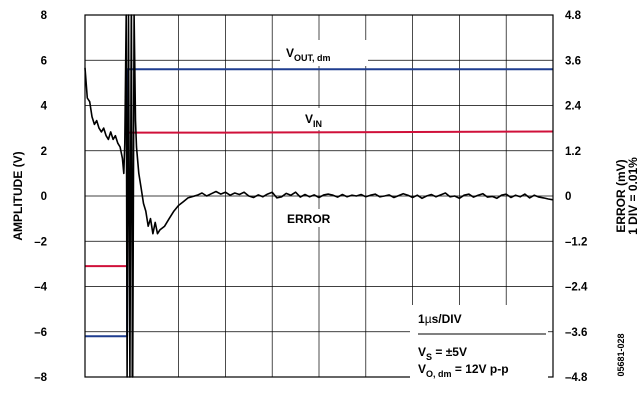  I want to click on vs-label-sub: S, so click(429, 357).